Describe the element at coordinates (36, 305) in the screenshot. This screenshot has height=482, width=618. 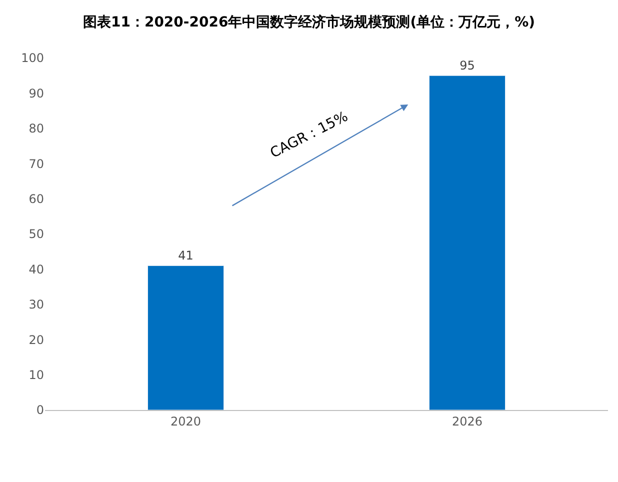
I see `y-tick-label: 30` at that location.